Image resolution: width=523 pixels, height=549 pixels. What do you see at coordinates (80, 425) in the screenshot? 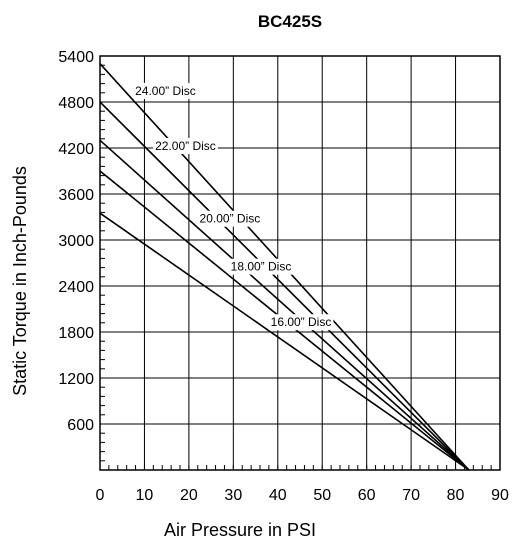
I see `y-tick-label-600: 600` at bounding box center [80, 425].